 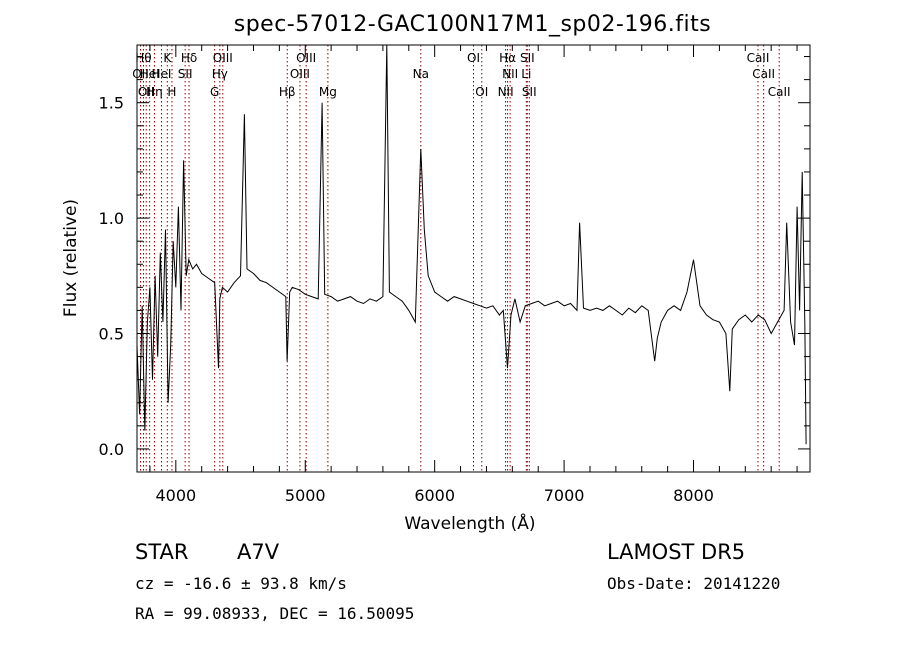 What do you see at coordinates (328, 92) in the screenshot?
I see `spectral-line-label: Mg` at bounding box center [328, 92].